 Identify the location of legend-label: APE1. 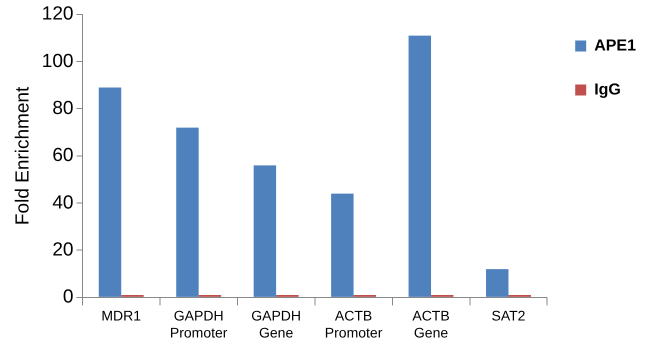
(615, 45).